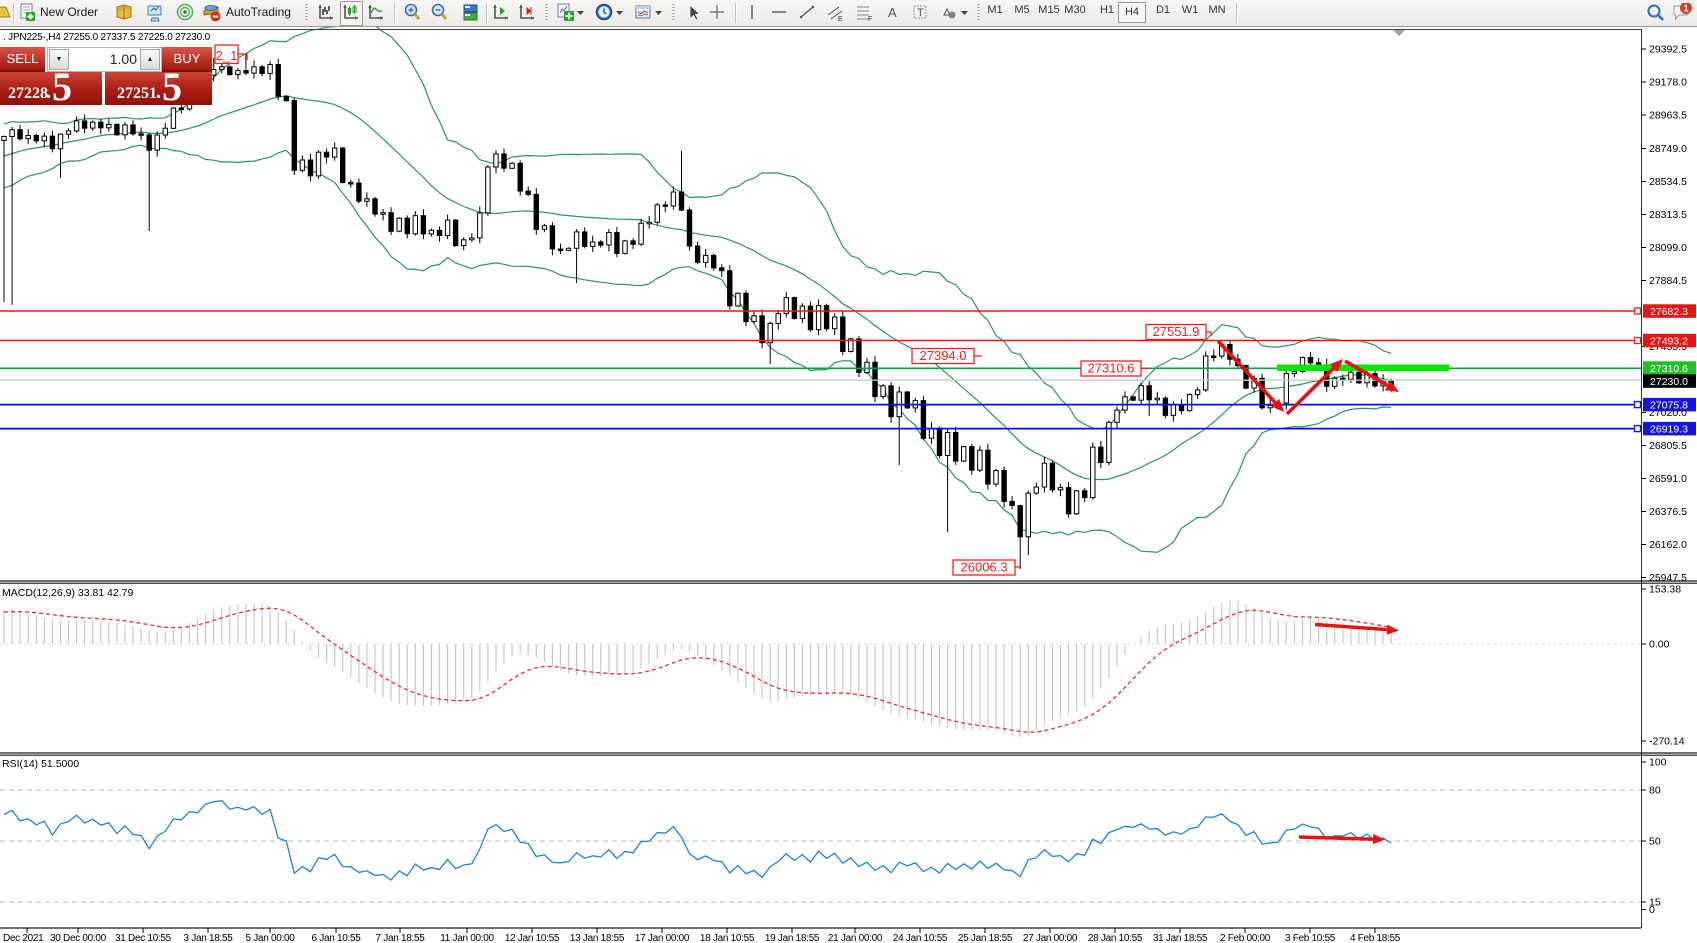  What do you see at coordinates (1115, 938) in the screenshot?
I see `svg-text: 28 Jan 10:55` at bounding box center [1115, 938].